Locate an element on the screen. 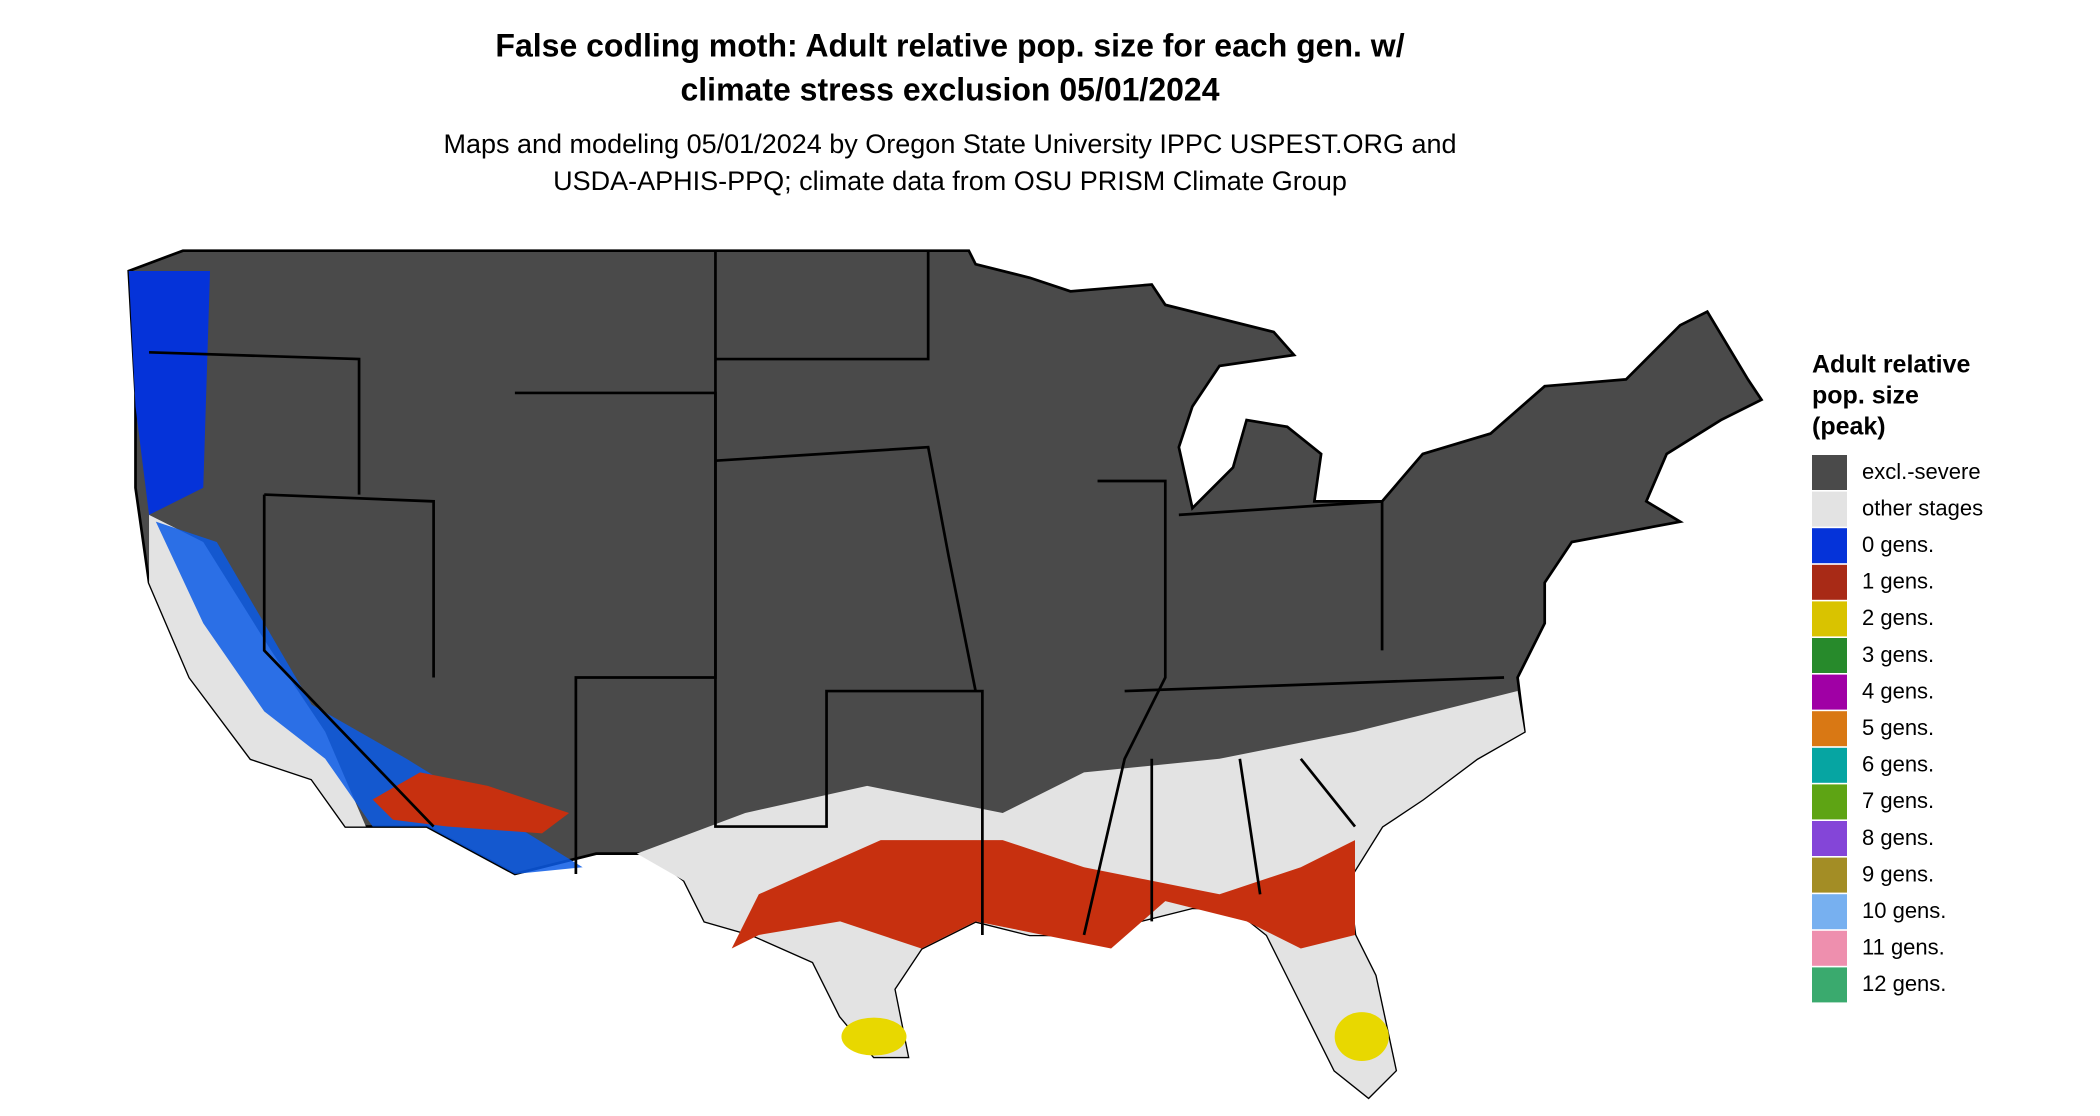  legend-label: 9 gens. is located at coordinates (1898, 873).